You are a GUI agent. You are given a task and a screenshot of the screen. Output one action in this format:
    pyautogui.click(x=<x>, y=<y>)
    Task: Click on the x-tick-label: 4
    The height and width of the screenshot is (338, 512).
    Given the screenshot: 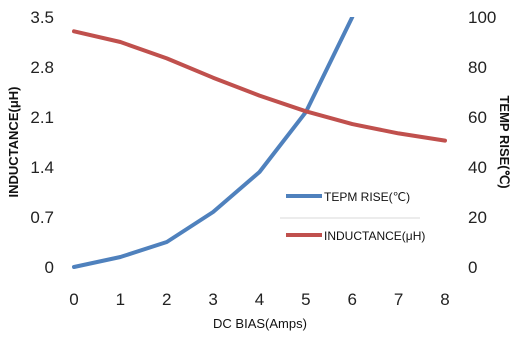 What is the action you would take?
    pyautogui.click(x=259, y=299)
    